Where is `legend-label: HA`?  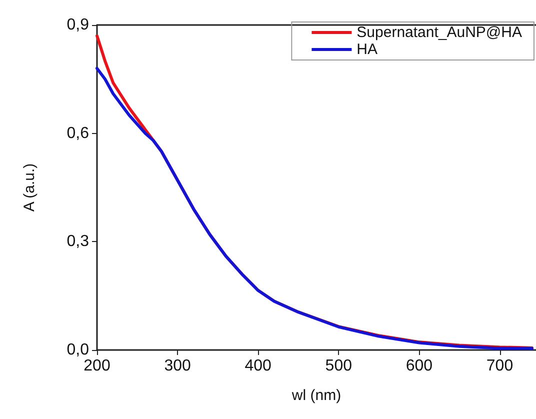
legend-label: HA is located at coordinates (367, 49).